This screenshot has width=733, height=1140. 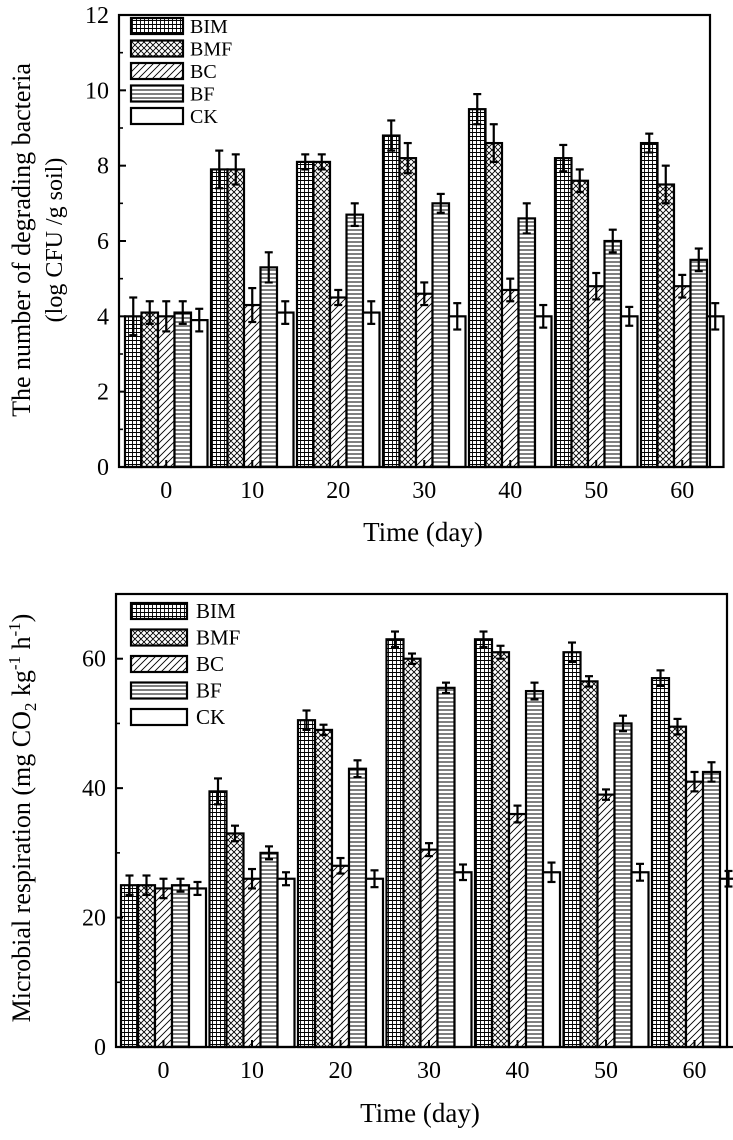 I want to click on chart2-legend-swatch-bf, so click(x=159, y=690).